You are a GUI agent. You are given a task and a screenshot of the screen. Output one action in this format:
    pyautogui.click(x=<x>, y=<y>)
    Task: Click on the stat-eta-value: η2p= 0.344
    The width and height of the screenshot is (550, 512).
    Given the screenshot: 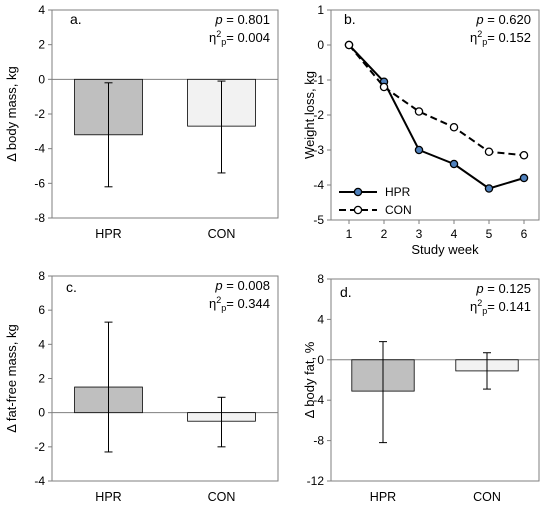 What is the action you would take?
    pyautogui.click(x=239, y=304)
    